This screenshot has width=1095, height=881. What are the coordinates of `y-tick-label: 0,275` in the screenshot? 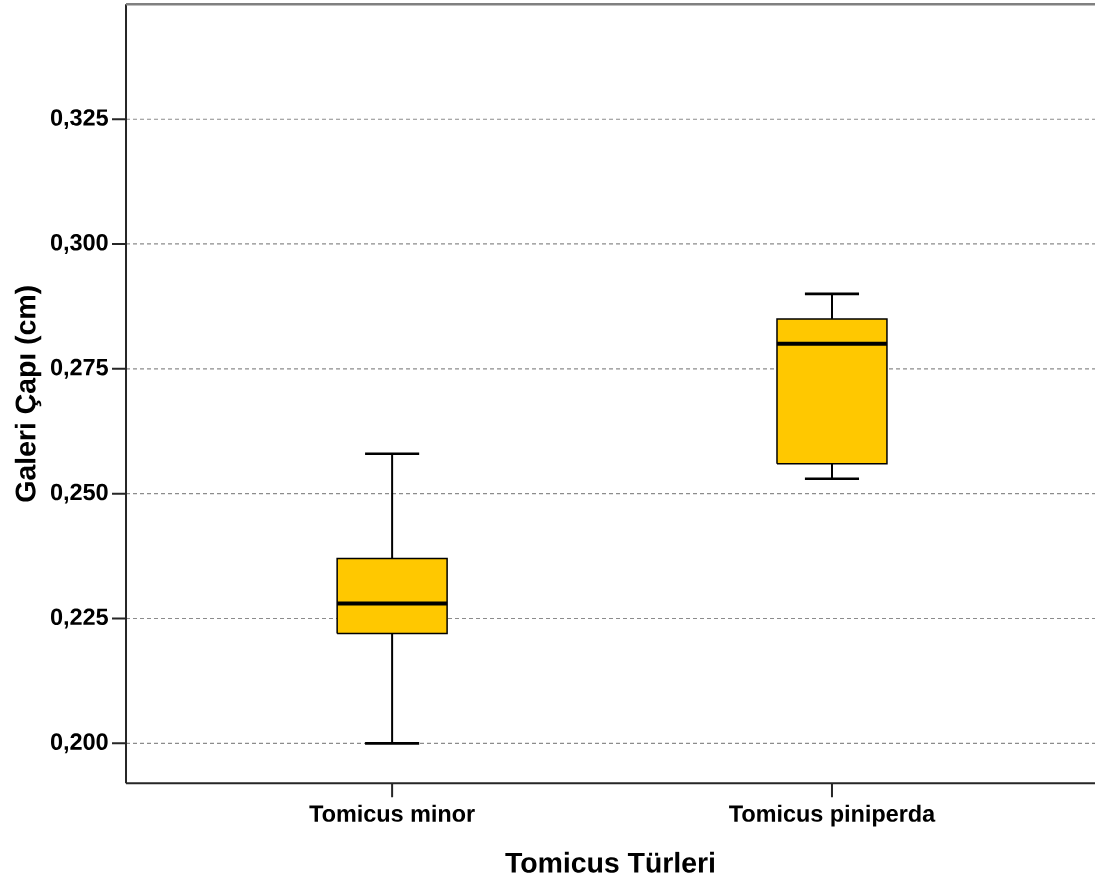 It's located at (79, 368).